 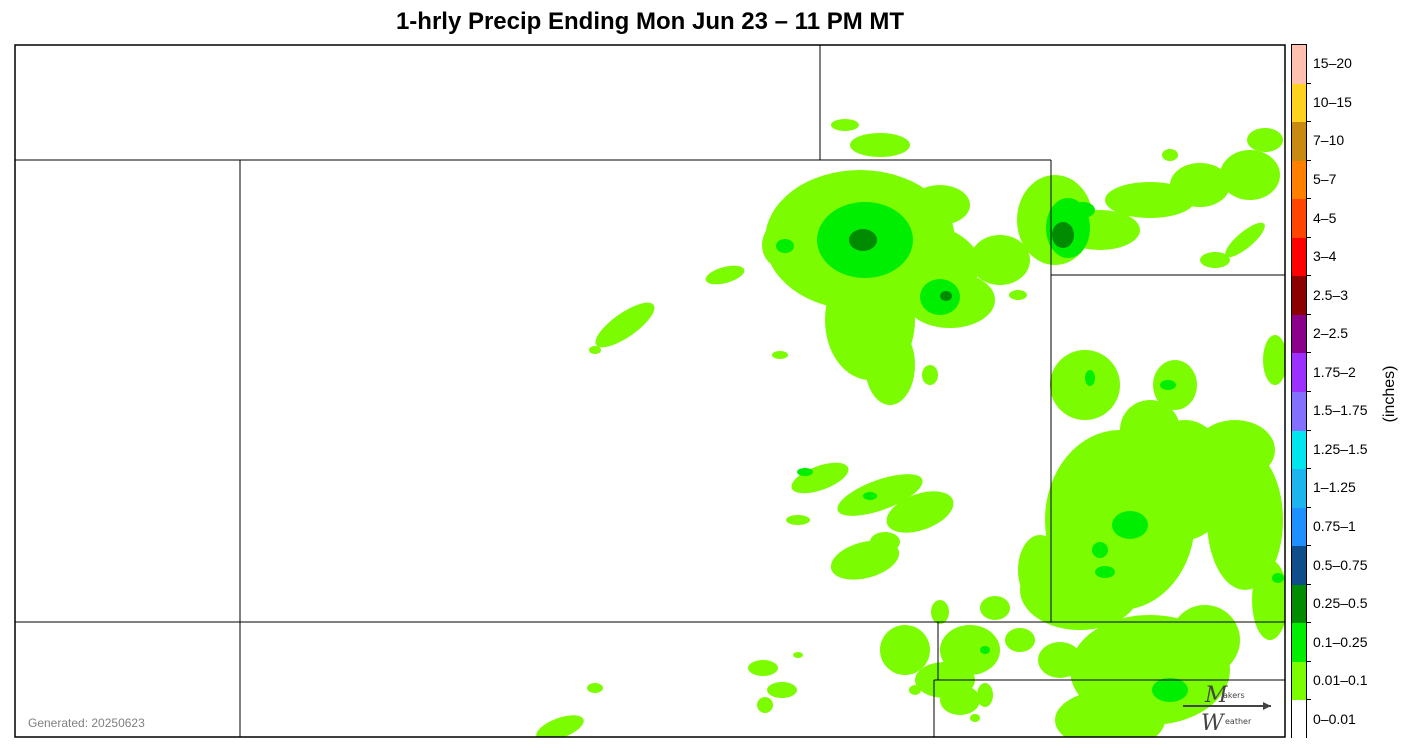 I want to click on makers-weather-logo: M akers W eather, so click(x=1227, y=708).